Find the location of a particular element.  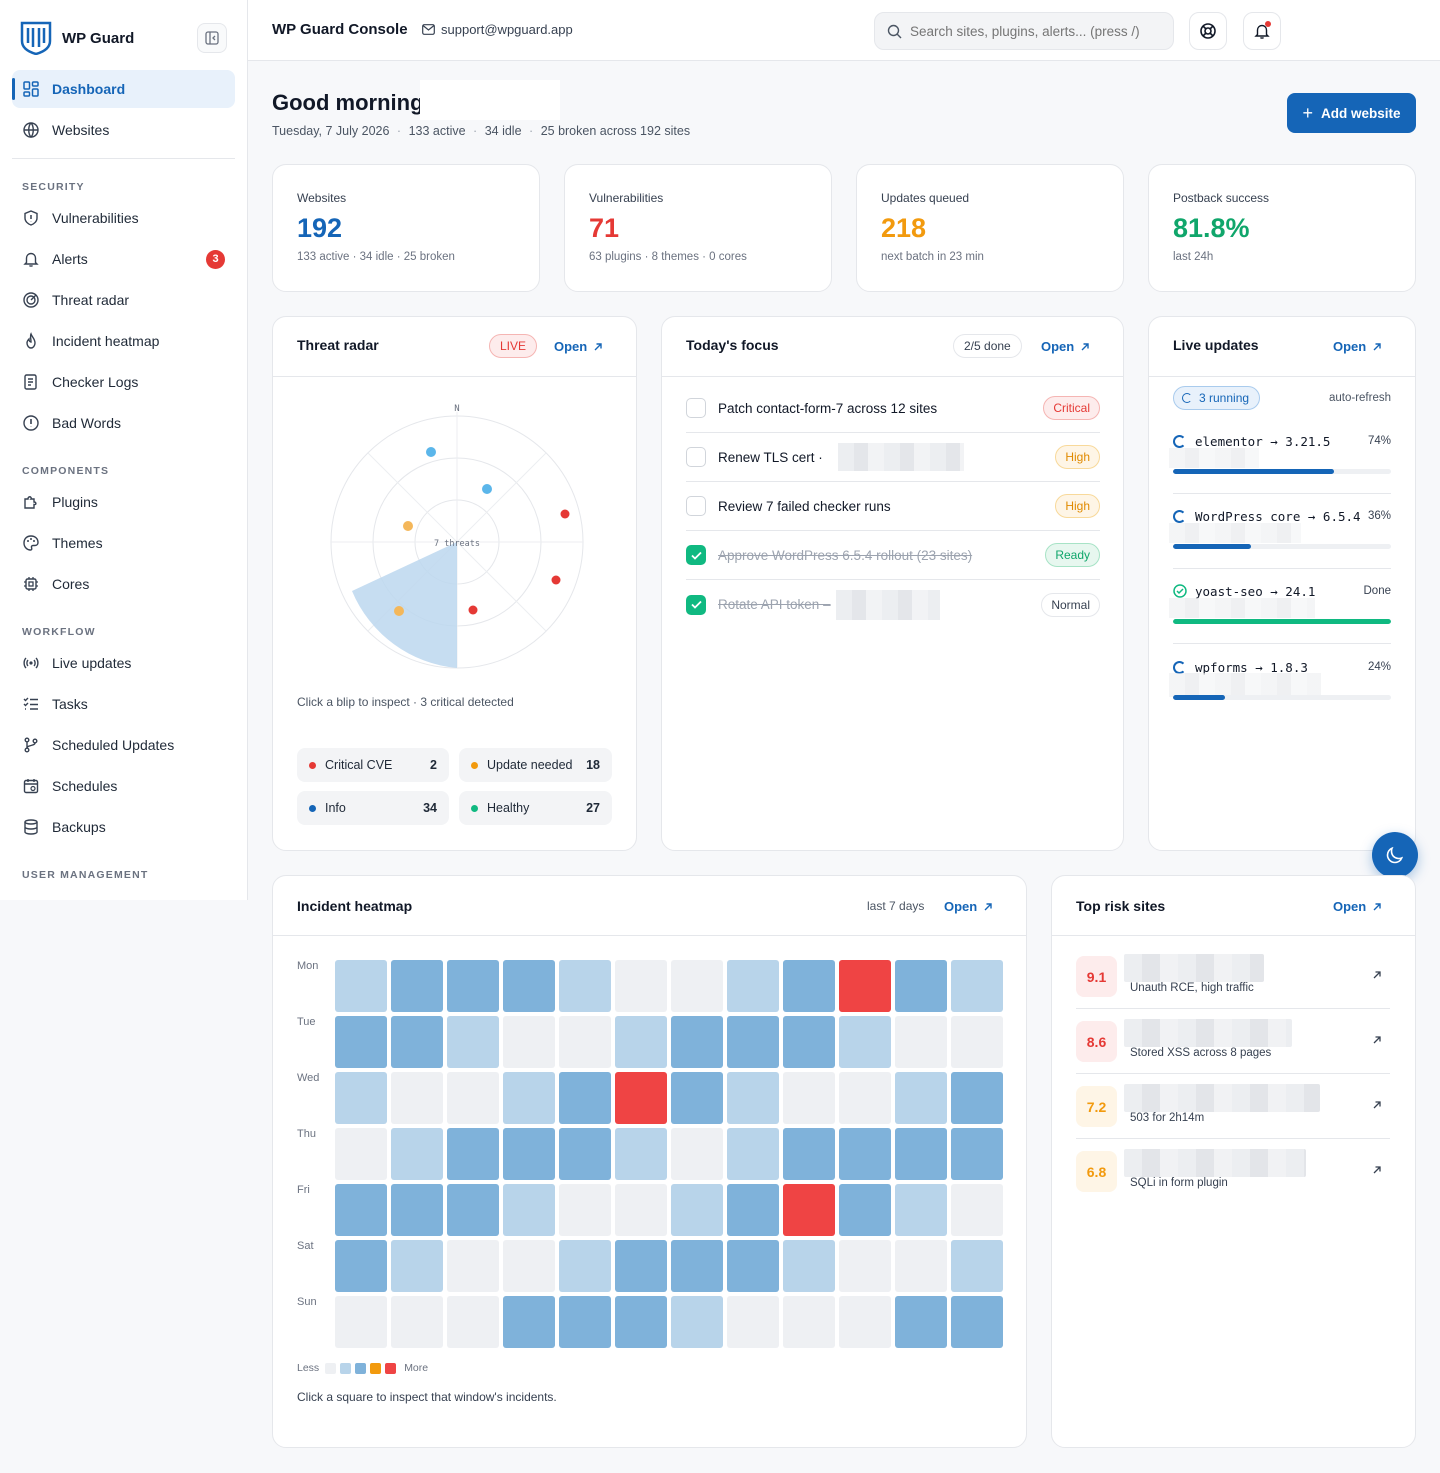

sidebar-item-incident-heatmap: Incident heatmap is located at coordinates (123, 341).